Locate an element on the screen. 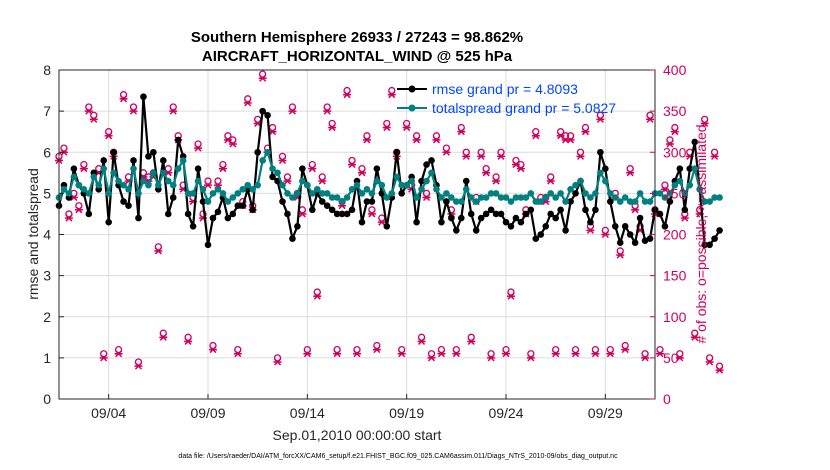  y2-tick-label: 250 is located at coordinates (675, 193).